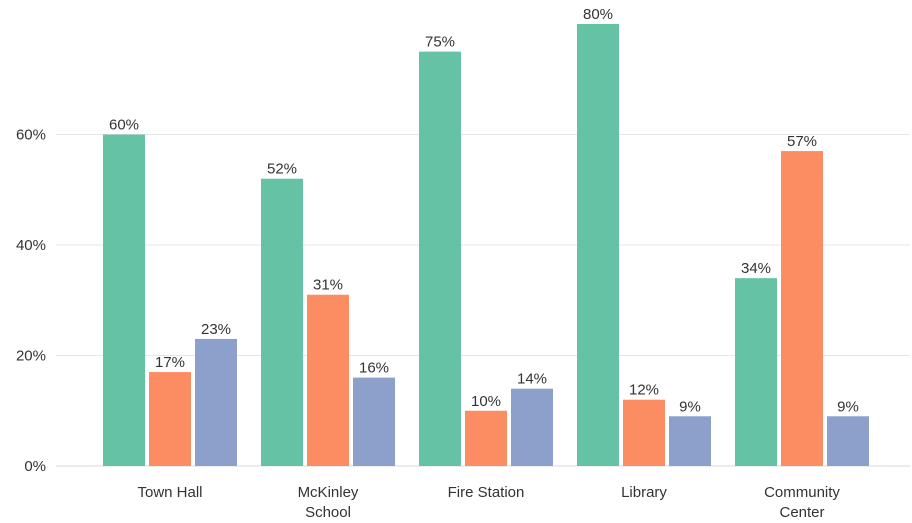 The width and height of the screenshot is (912, 523). I want to click on x-tick-label-line: Community, so click(802, 492).